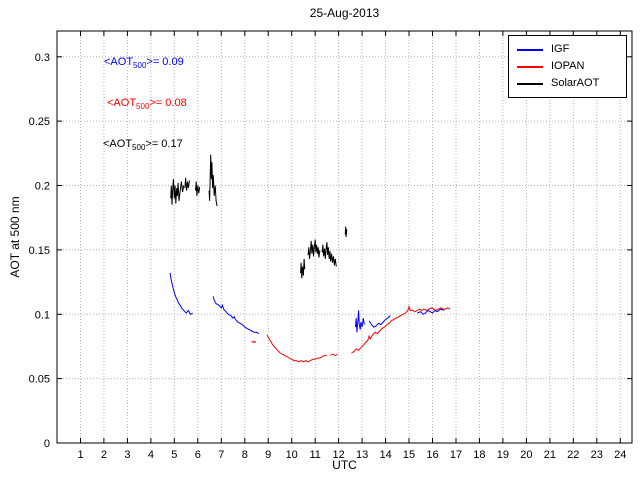  Describe the element at coordinates (174, 455) in the screenshot. I see `x-tick-label: 5` at that location.